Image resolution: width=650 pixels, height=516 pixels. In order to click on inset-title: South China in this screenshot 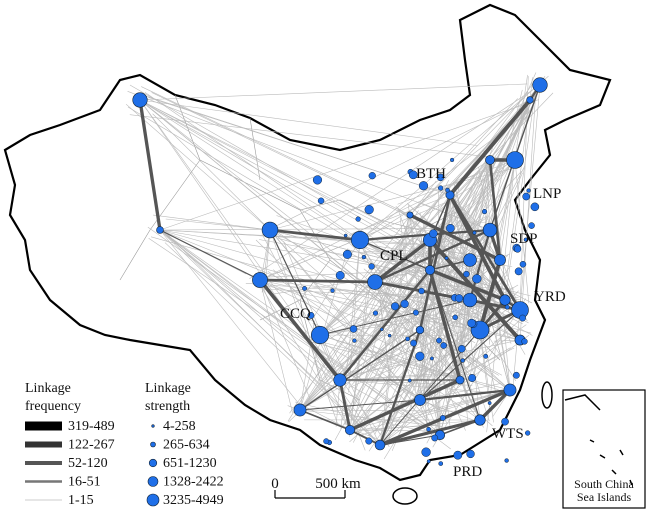, I will do `click(604, 484)`.